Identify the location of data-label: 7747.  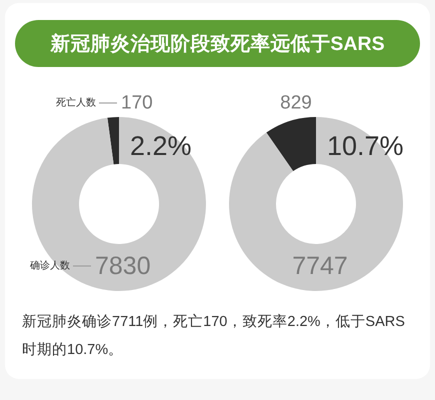
(320, 266).